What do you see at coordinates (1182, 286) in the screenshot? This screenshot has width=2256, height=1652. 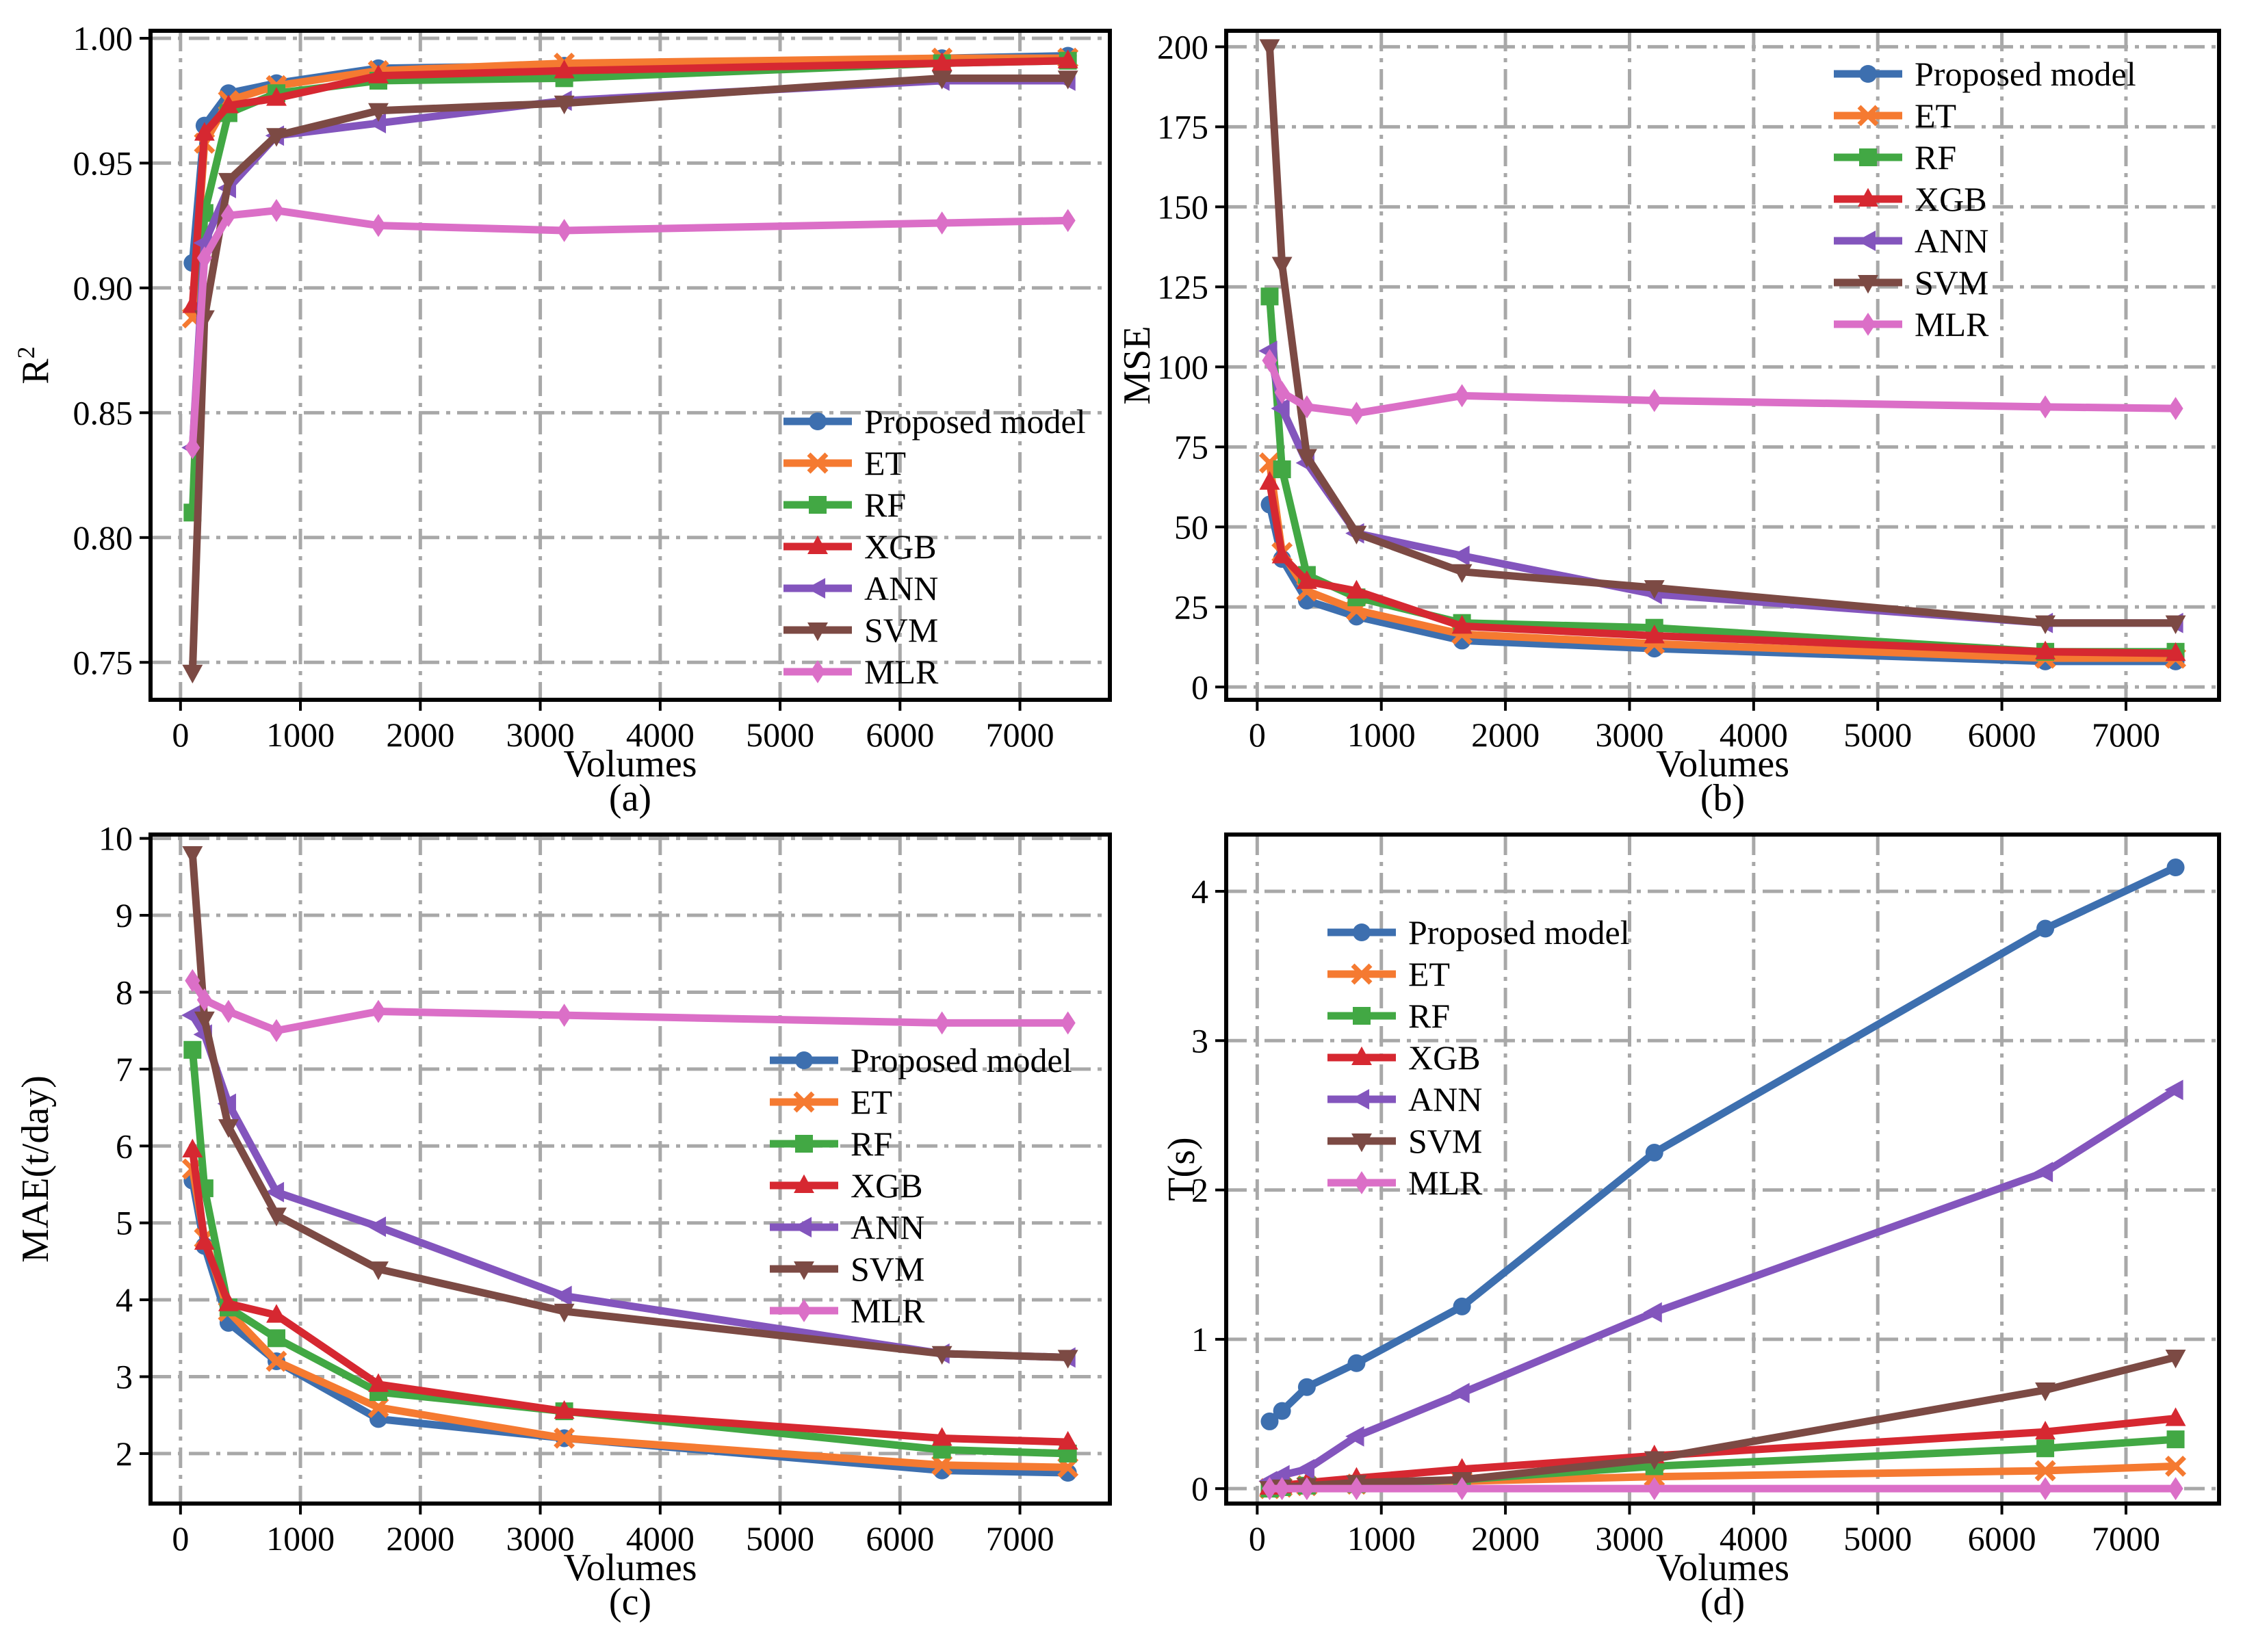 I see `y-tick-label: 125` at bounding box center [1182, 286].